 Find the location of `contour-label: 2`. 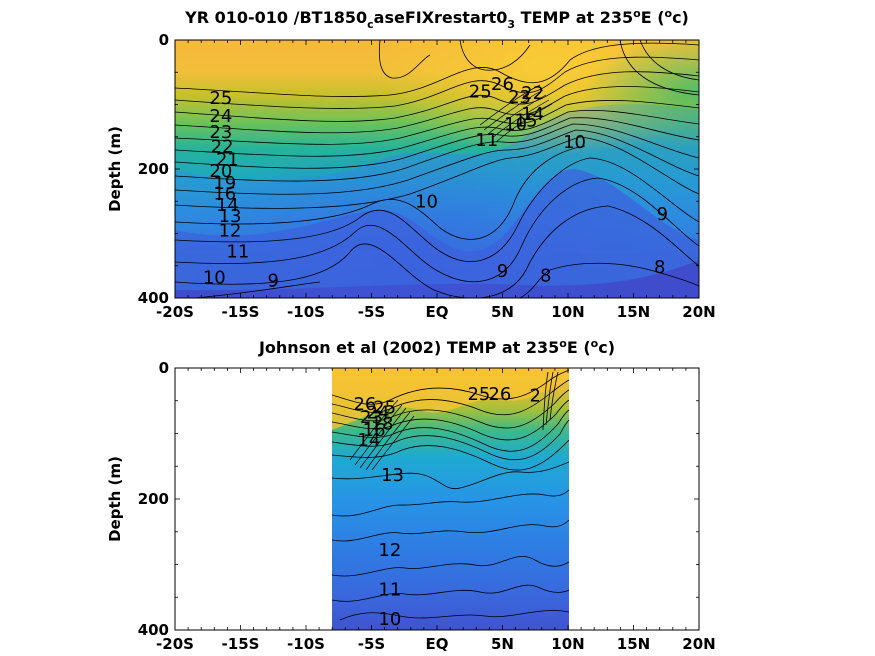

contour-label: 2 is located at coordinates (535, 396).